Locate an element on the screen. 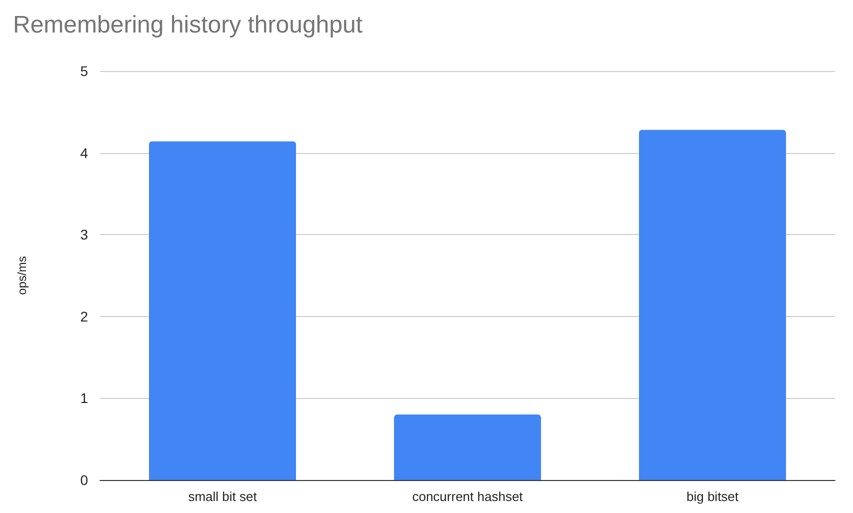 This screenshot has height=513, width=853. x-tick-label: small bit set is located at coordinates (223, 496).